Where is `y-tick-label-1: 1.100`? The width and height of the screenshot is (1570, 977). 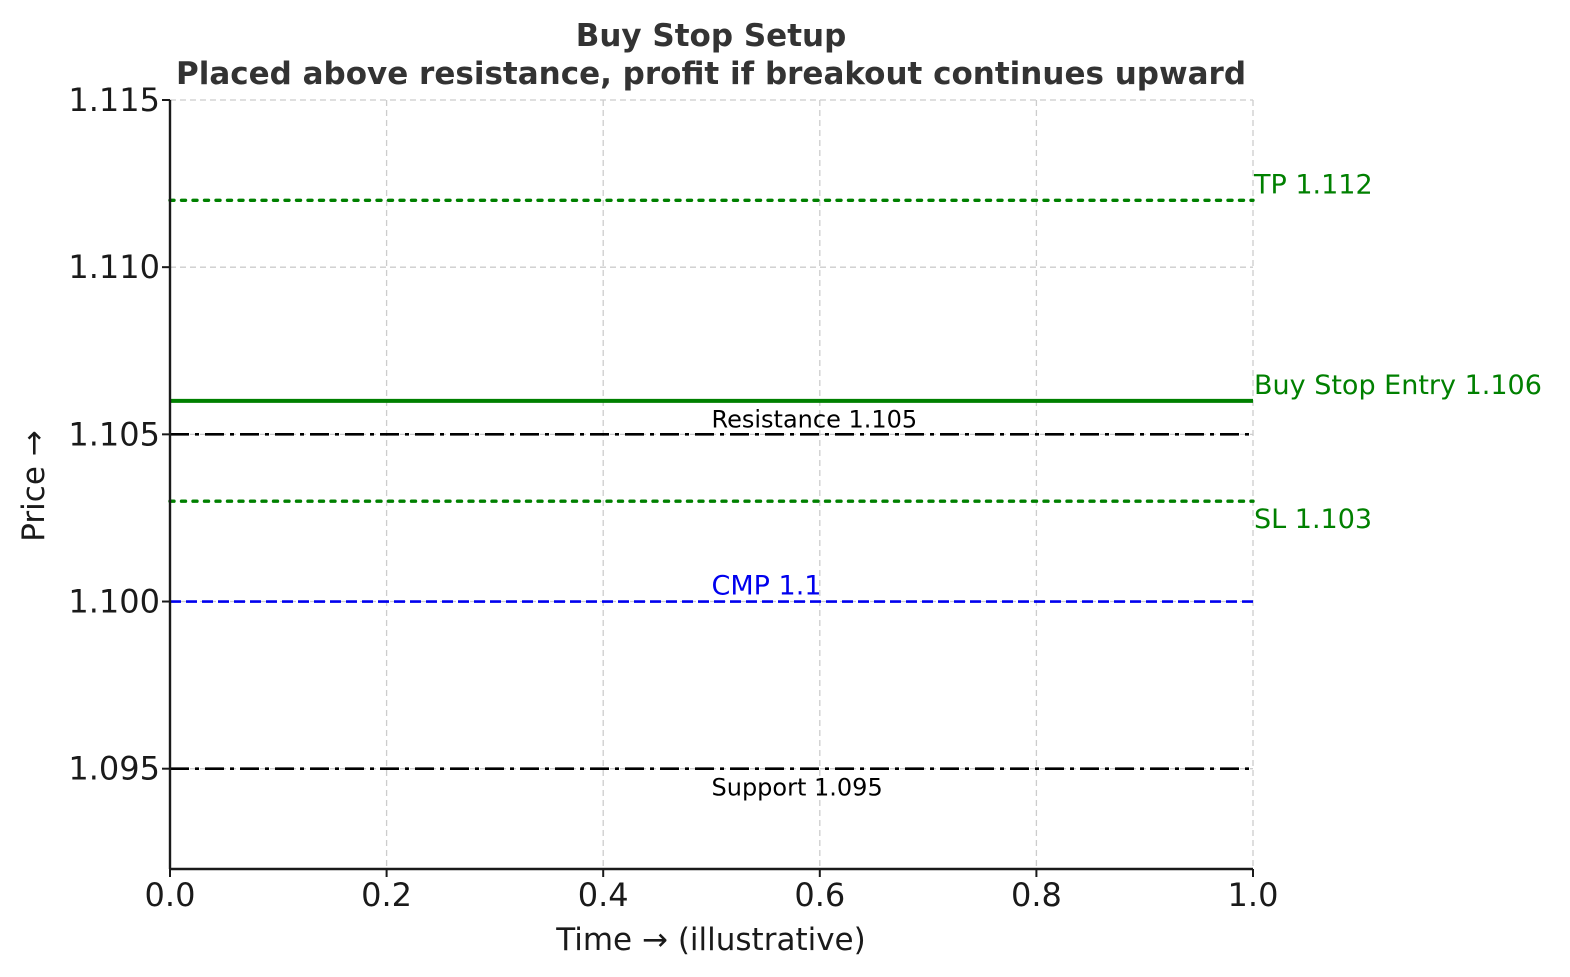
y-tick-label-1: 1.100 is located at coordinates (114, 602).